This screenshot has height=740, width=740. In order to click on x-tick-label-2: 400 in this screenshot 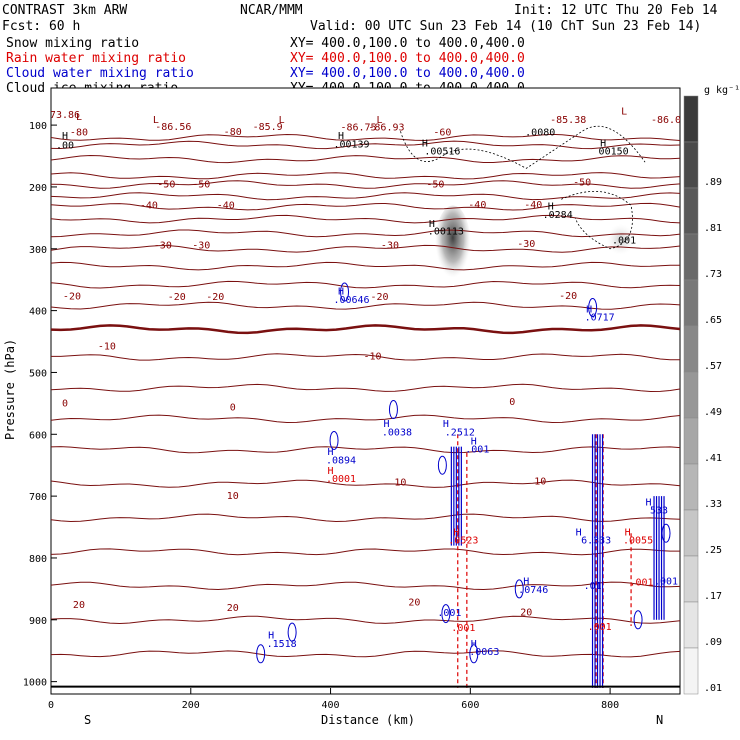, I will do `click(331, 705)`.